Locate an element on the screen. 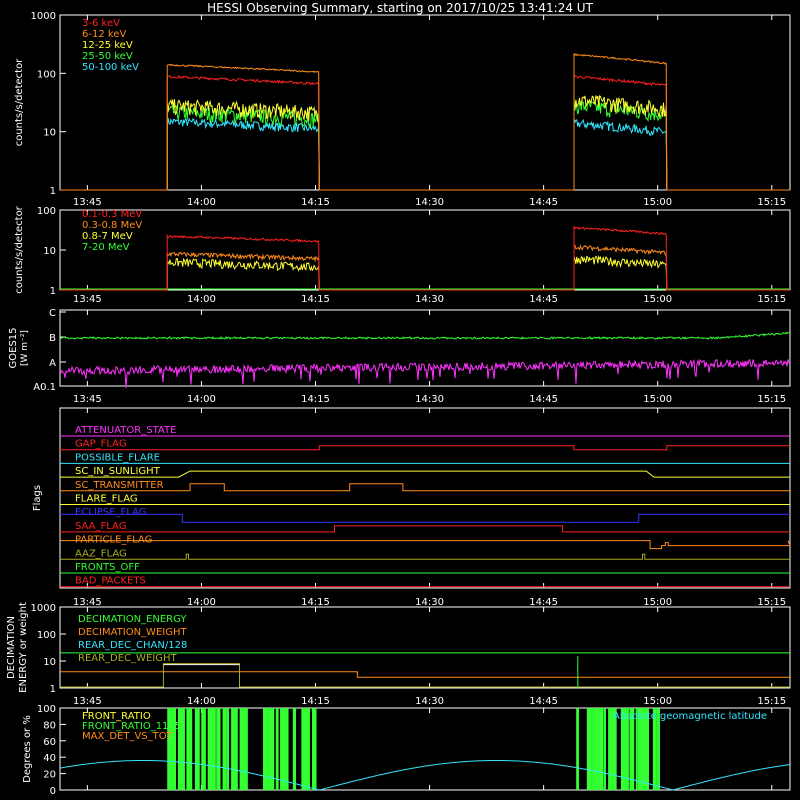  annotation-text: Absolute geomagnetic latitude is located at coordinates (690, 716).